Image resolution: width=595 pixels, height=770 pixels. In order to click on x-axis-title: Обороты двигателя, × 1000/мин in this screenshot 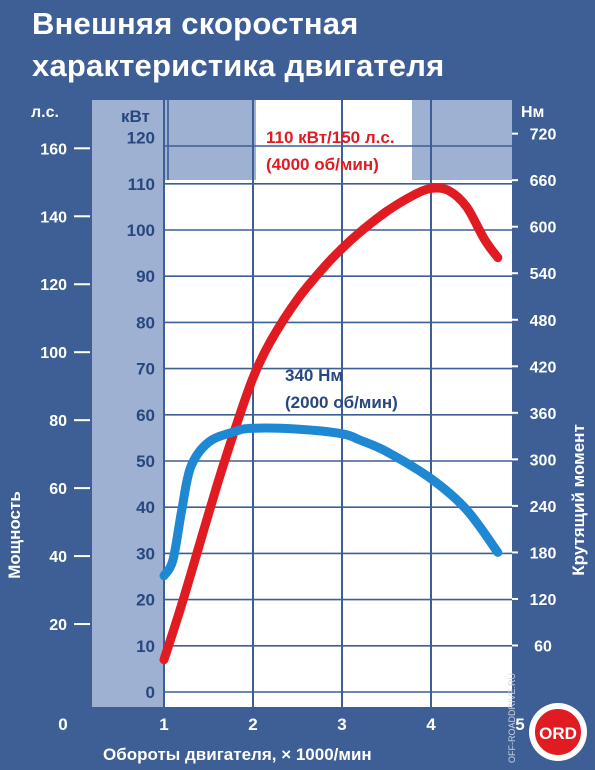, I will do `click(237, 754)`.